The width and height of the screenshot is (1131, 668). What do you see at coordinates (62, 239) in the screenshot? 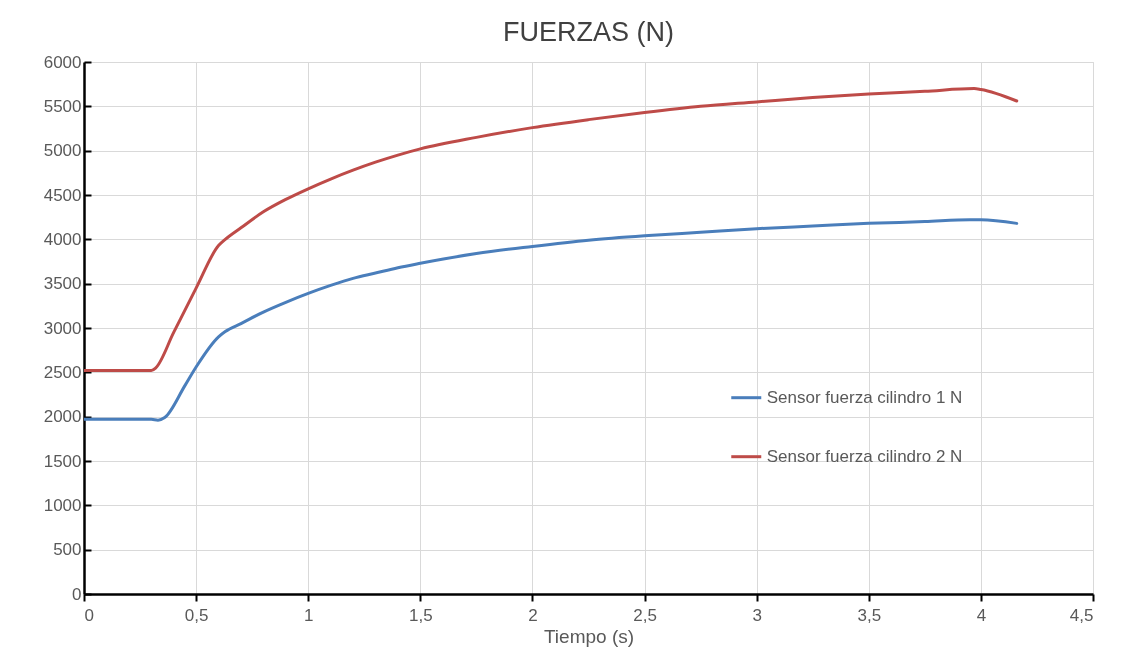
I see `y-tick-label: 4000` at bounding box center [62, 239].